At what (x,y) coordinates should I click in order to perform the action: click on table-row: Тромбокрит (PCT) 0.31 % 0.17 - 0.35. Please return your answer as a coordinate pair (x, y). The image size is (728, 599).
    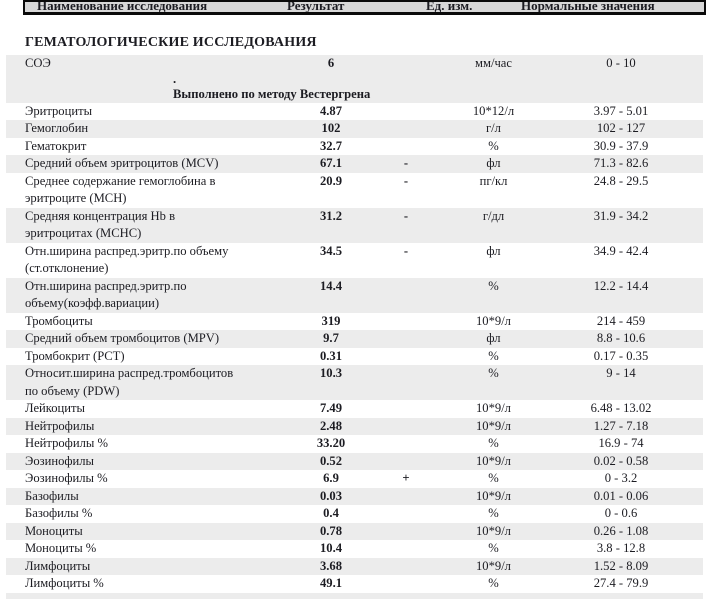
    Looking at the image, I should click on (354, 357).